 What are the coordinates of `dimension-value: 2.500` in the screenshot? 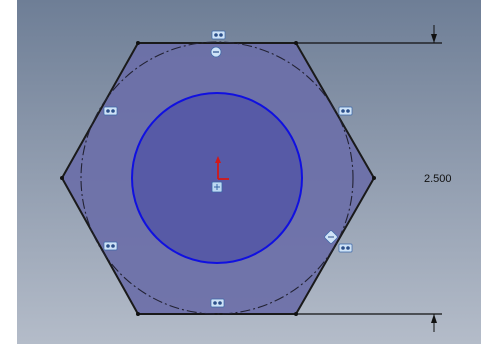 It's located at (438, 179).